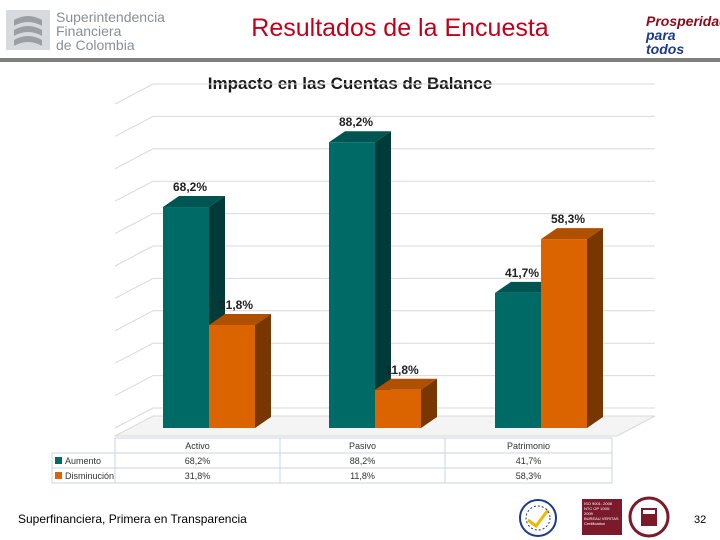 The height and width of the screenshot is (540, 720). What do you see at coordinates (402, 370) in the screenshot?
I see `data-label: 11,8%` at bounding box center [402, 370].